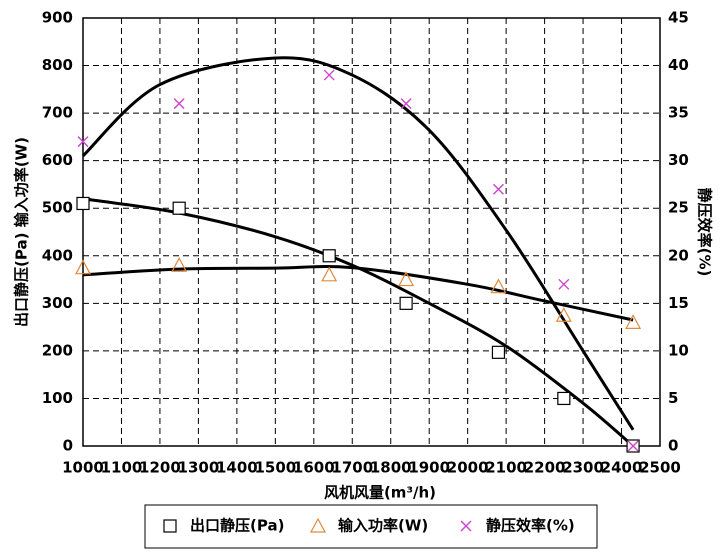 The width and height of the screenshot is (718, 557). Describe the element at coordinates (358, 293) in the screenshot. I see `fit-curve` at that location.